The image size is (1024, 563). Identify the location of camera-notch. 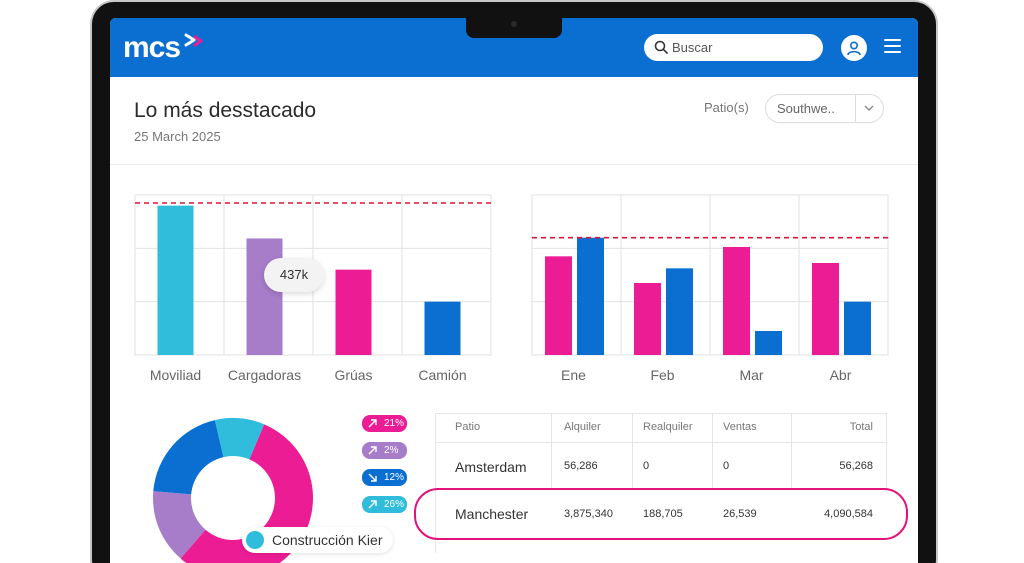
(514, 27).